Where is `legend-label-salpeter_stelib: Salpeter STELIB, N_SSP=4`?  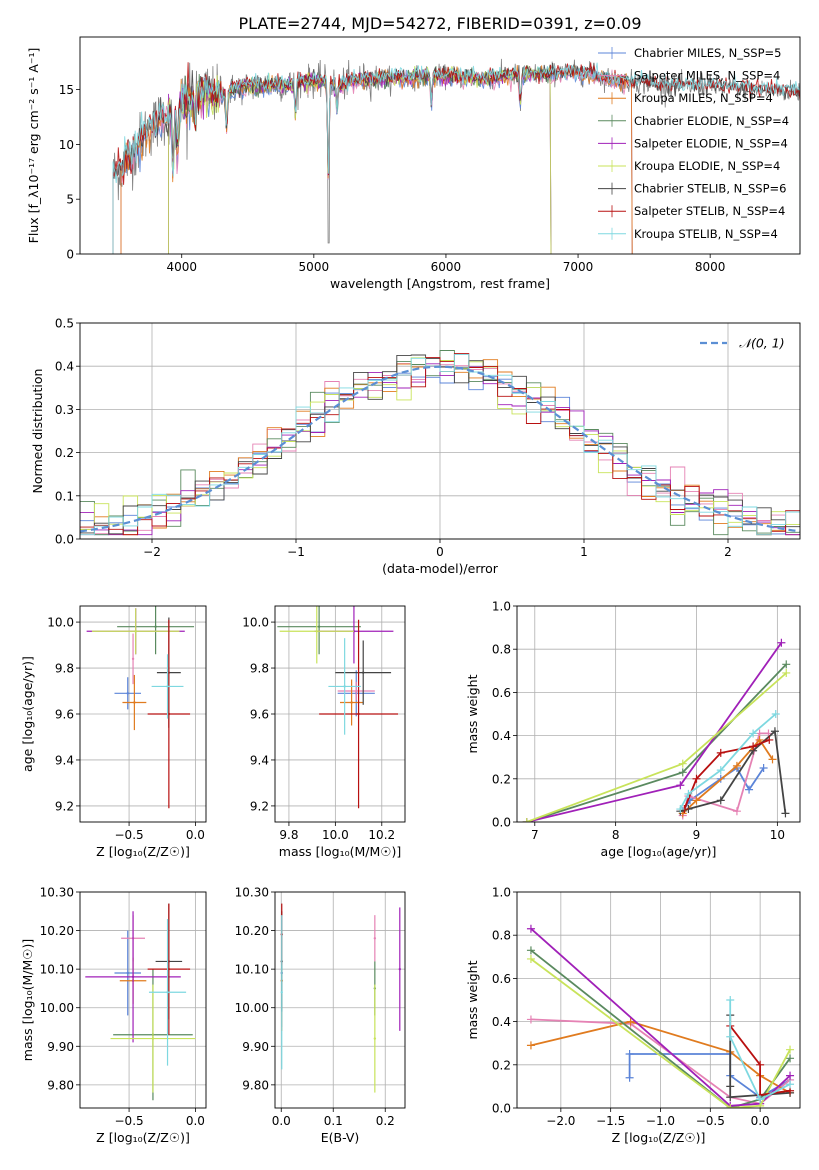
legend-label-salpeter_stelib: Salpeter STELIB, N_SSP=4 is located at coordinates (709, 211).